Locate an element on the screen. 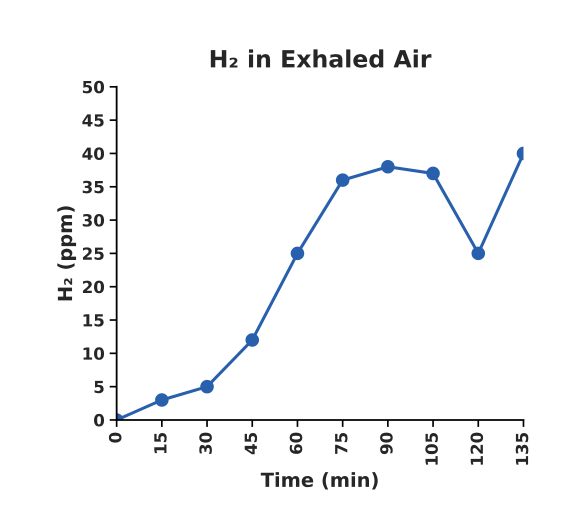 Image resolution: width=569 pixels, height=523 pixels. x-axis-title: Time (min) is located at coordinates (319, 481).